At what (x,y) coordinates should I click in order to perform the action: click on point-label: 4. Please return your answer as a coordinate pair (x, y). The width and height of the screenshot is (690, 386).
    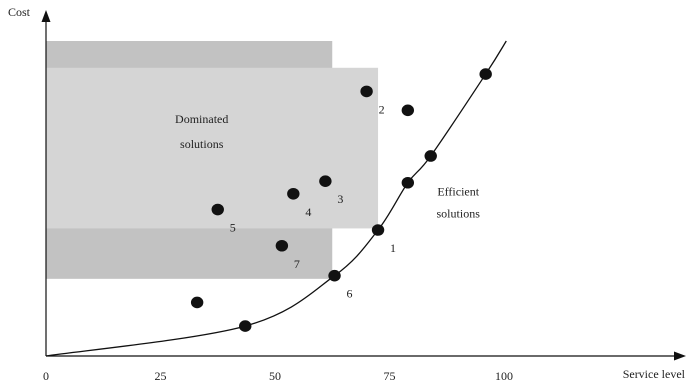
    Looking at the image, I should click on (308, 212).